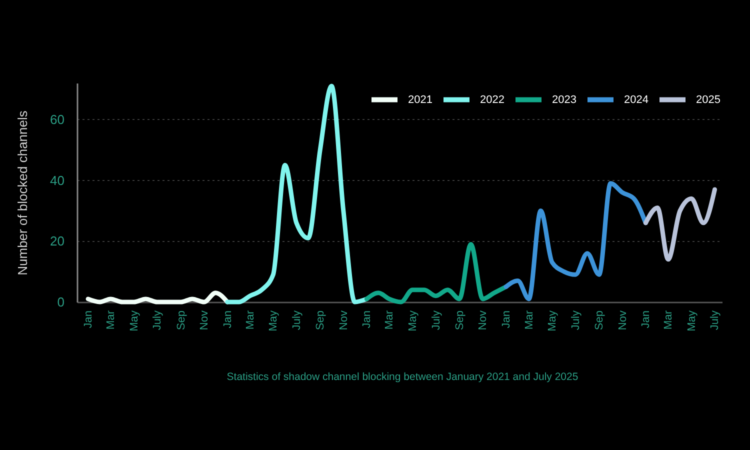 The width and height of the screenshot is (750, 450). What do you see at coordinates (57, 180) in the screenshot?
I see `y-tick-label: 40` at bounding box center [57, 180].